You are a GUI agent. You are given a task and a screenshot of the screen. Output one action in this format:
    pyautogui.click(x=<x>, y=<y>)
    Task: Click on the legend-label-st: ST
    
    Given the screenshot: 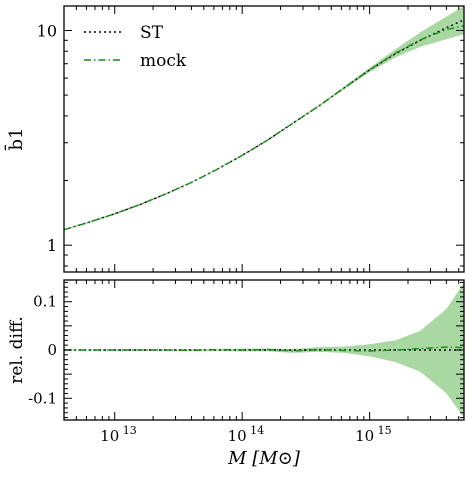 What is the action you would take?
    pyautogui.click(x=152, y=33)
    